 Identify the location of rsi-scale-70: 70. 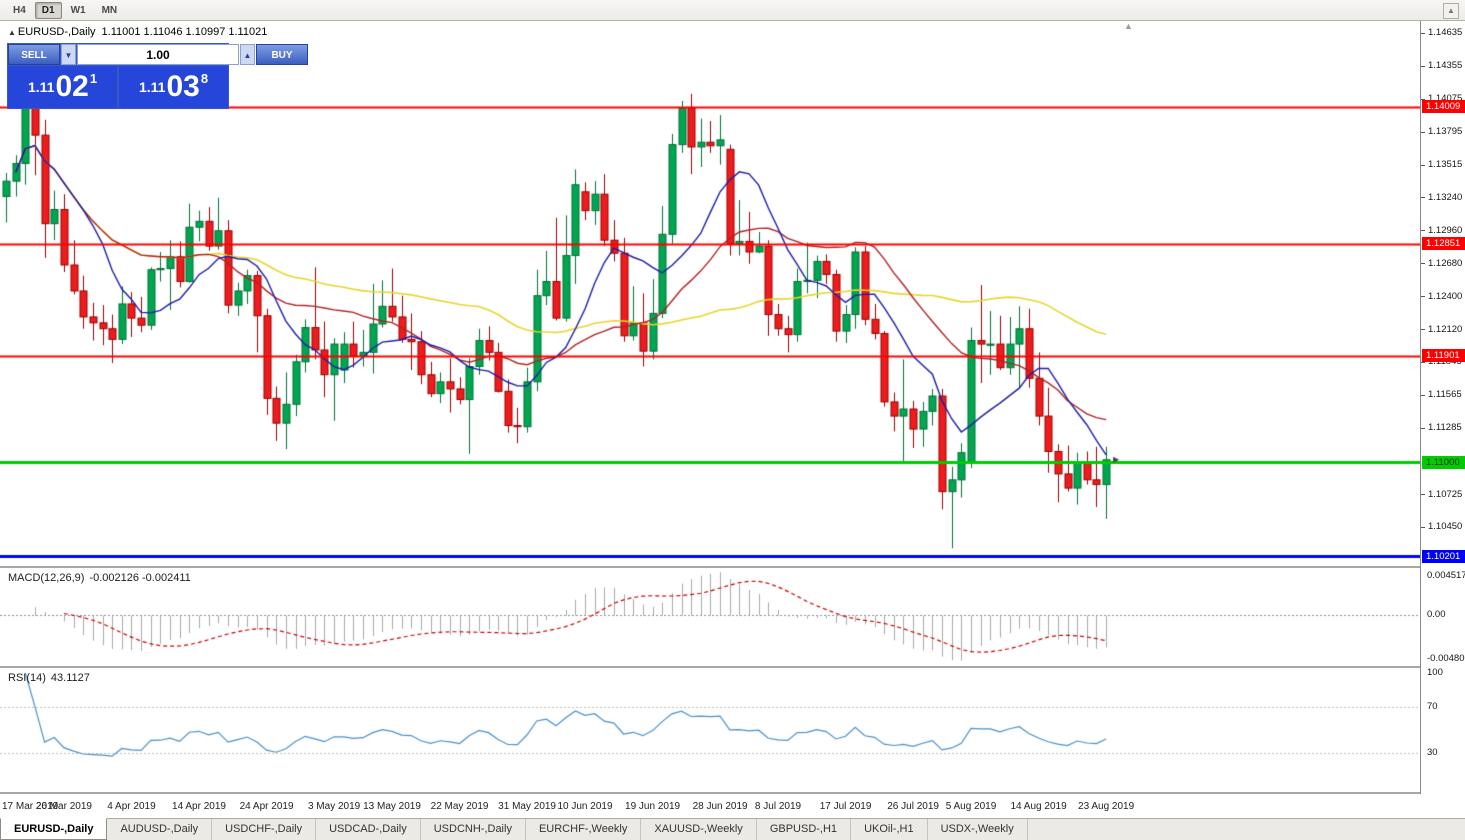
(1432, 707).